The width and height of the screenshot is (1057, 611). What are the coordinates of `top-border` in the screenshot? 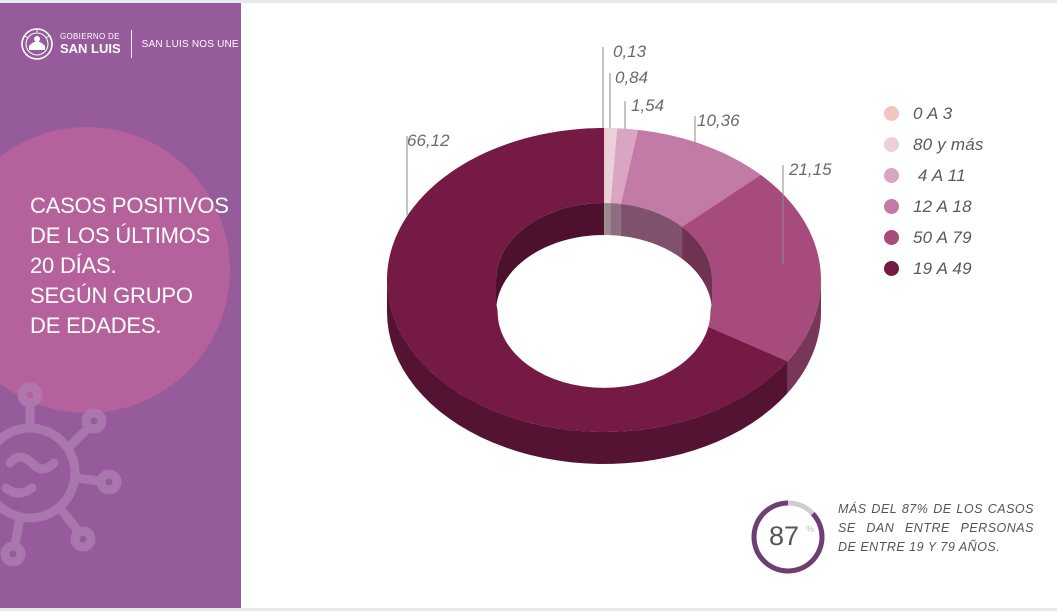 It's located at (528, 1).